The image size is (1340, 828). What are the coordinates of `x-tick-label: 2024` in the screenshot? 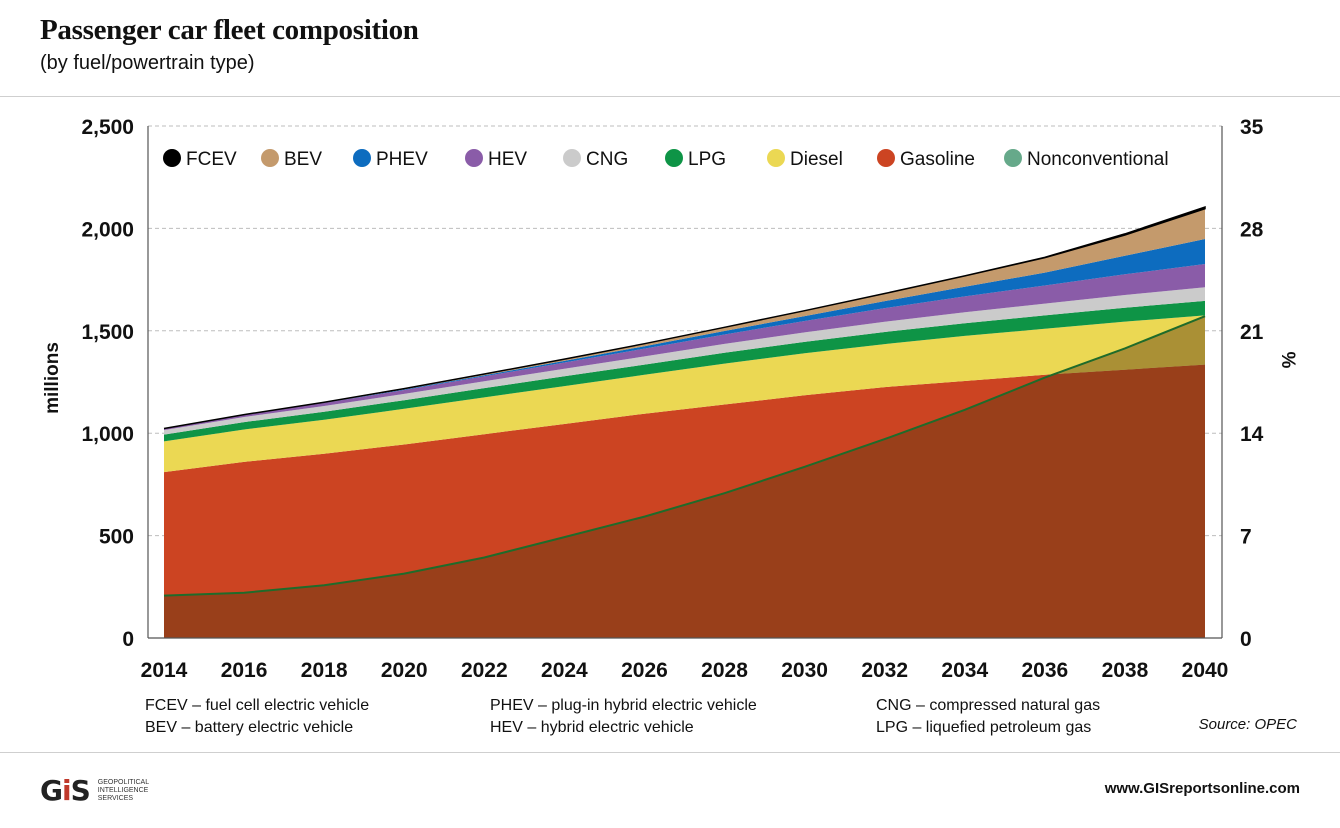 It's located at (564, 670).